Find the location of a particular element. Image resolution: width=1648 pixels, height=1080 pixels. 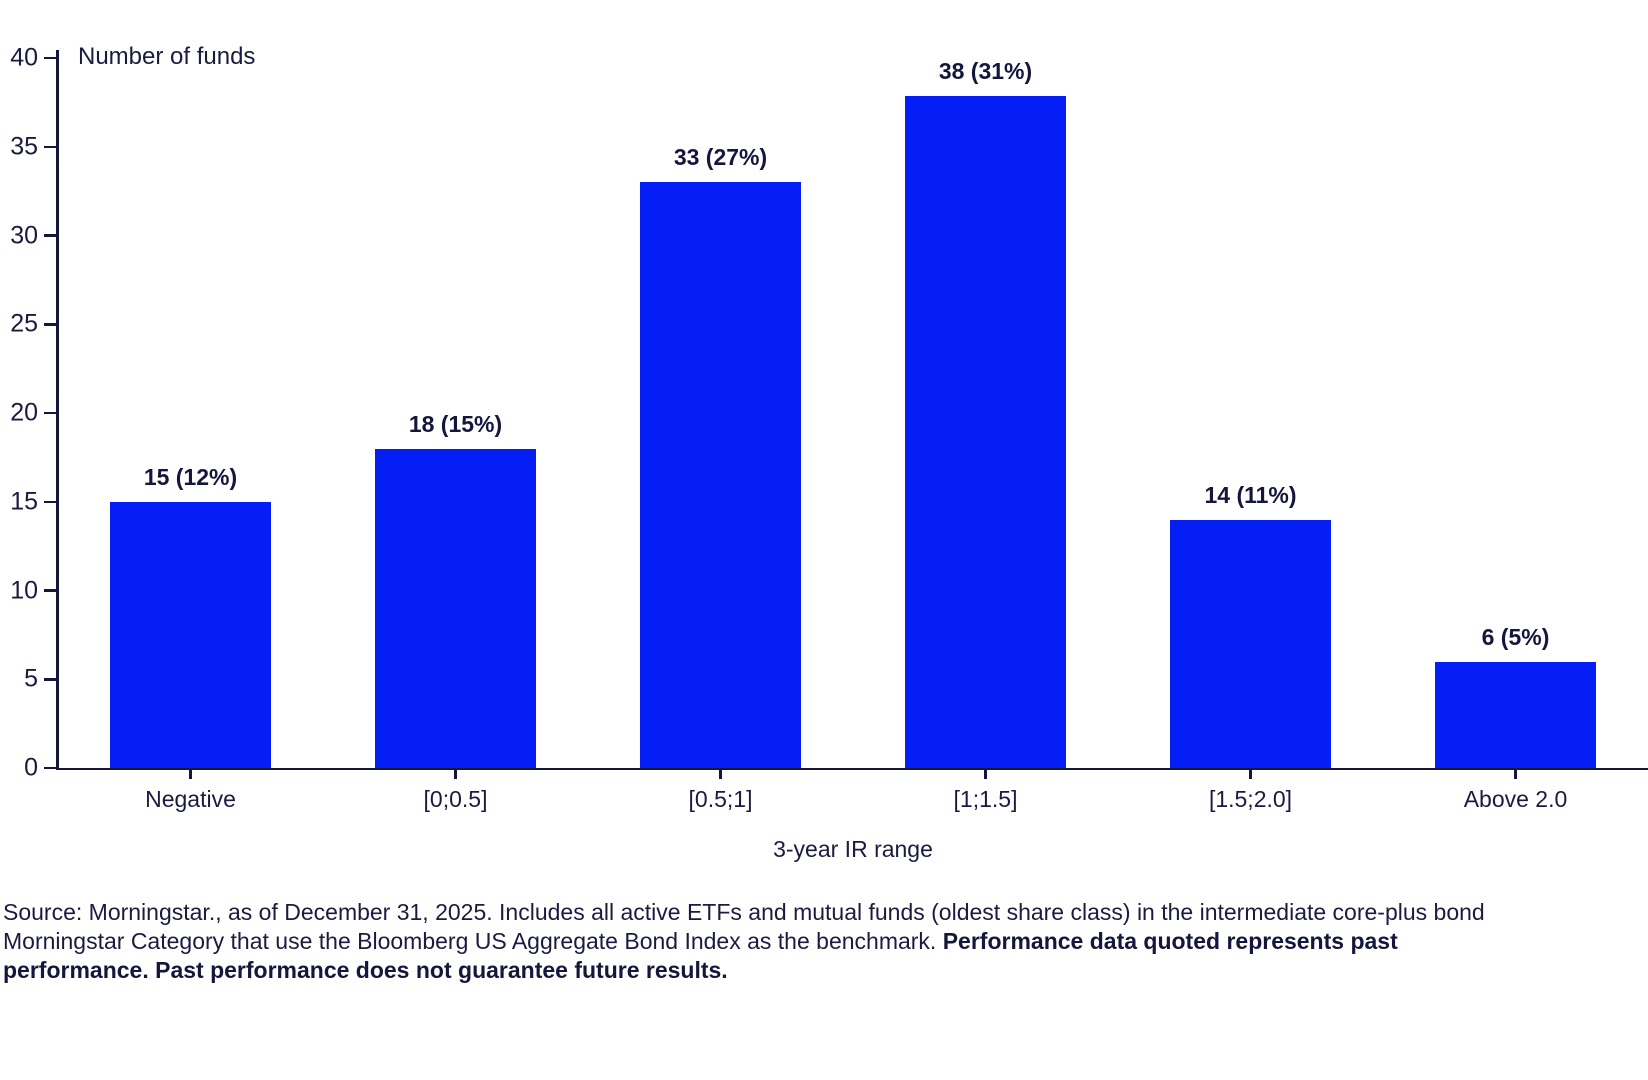

bar-group-1: 18 (15%) is located at coordinates (455, 413).